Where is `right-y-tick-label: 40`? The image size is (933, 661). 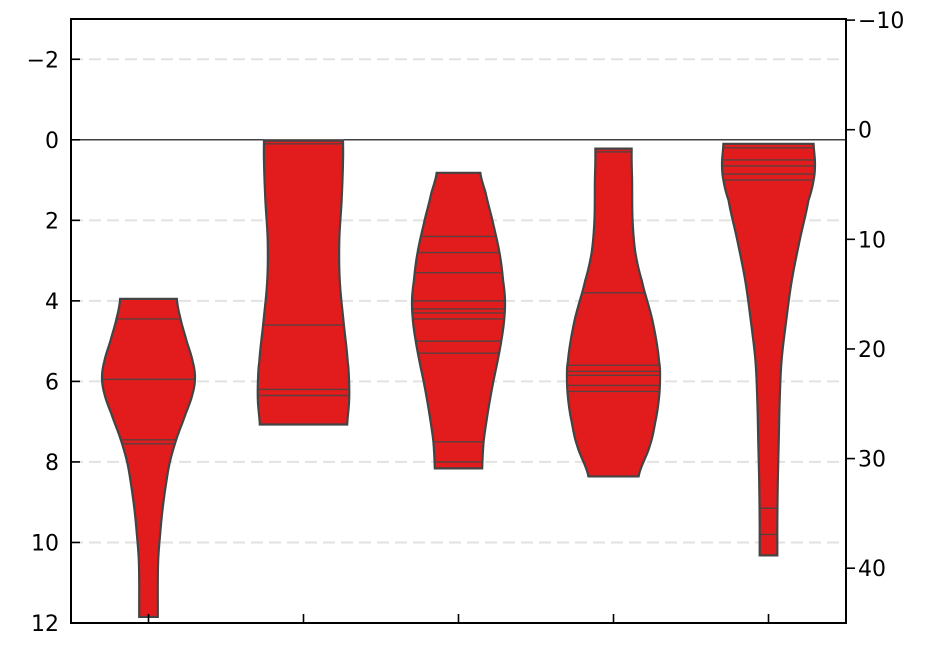 right-y-tick-label: 40 is located at coordinates (872, 569).